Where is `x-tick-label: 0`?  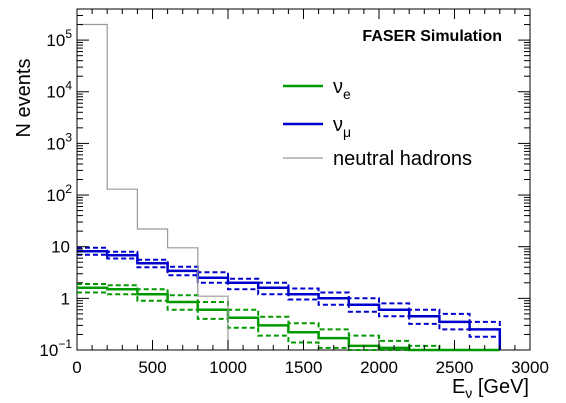 x-tick-label: 0 is located at coordinates (76, 367).